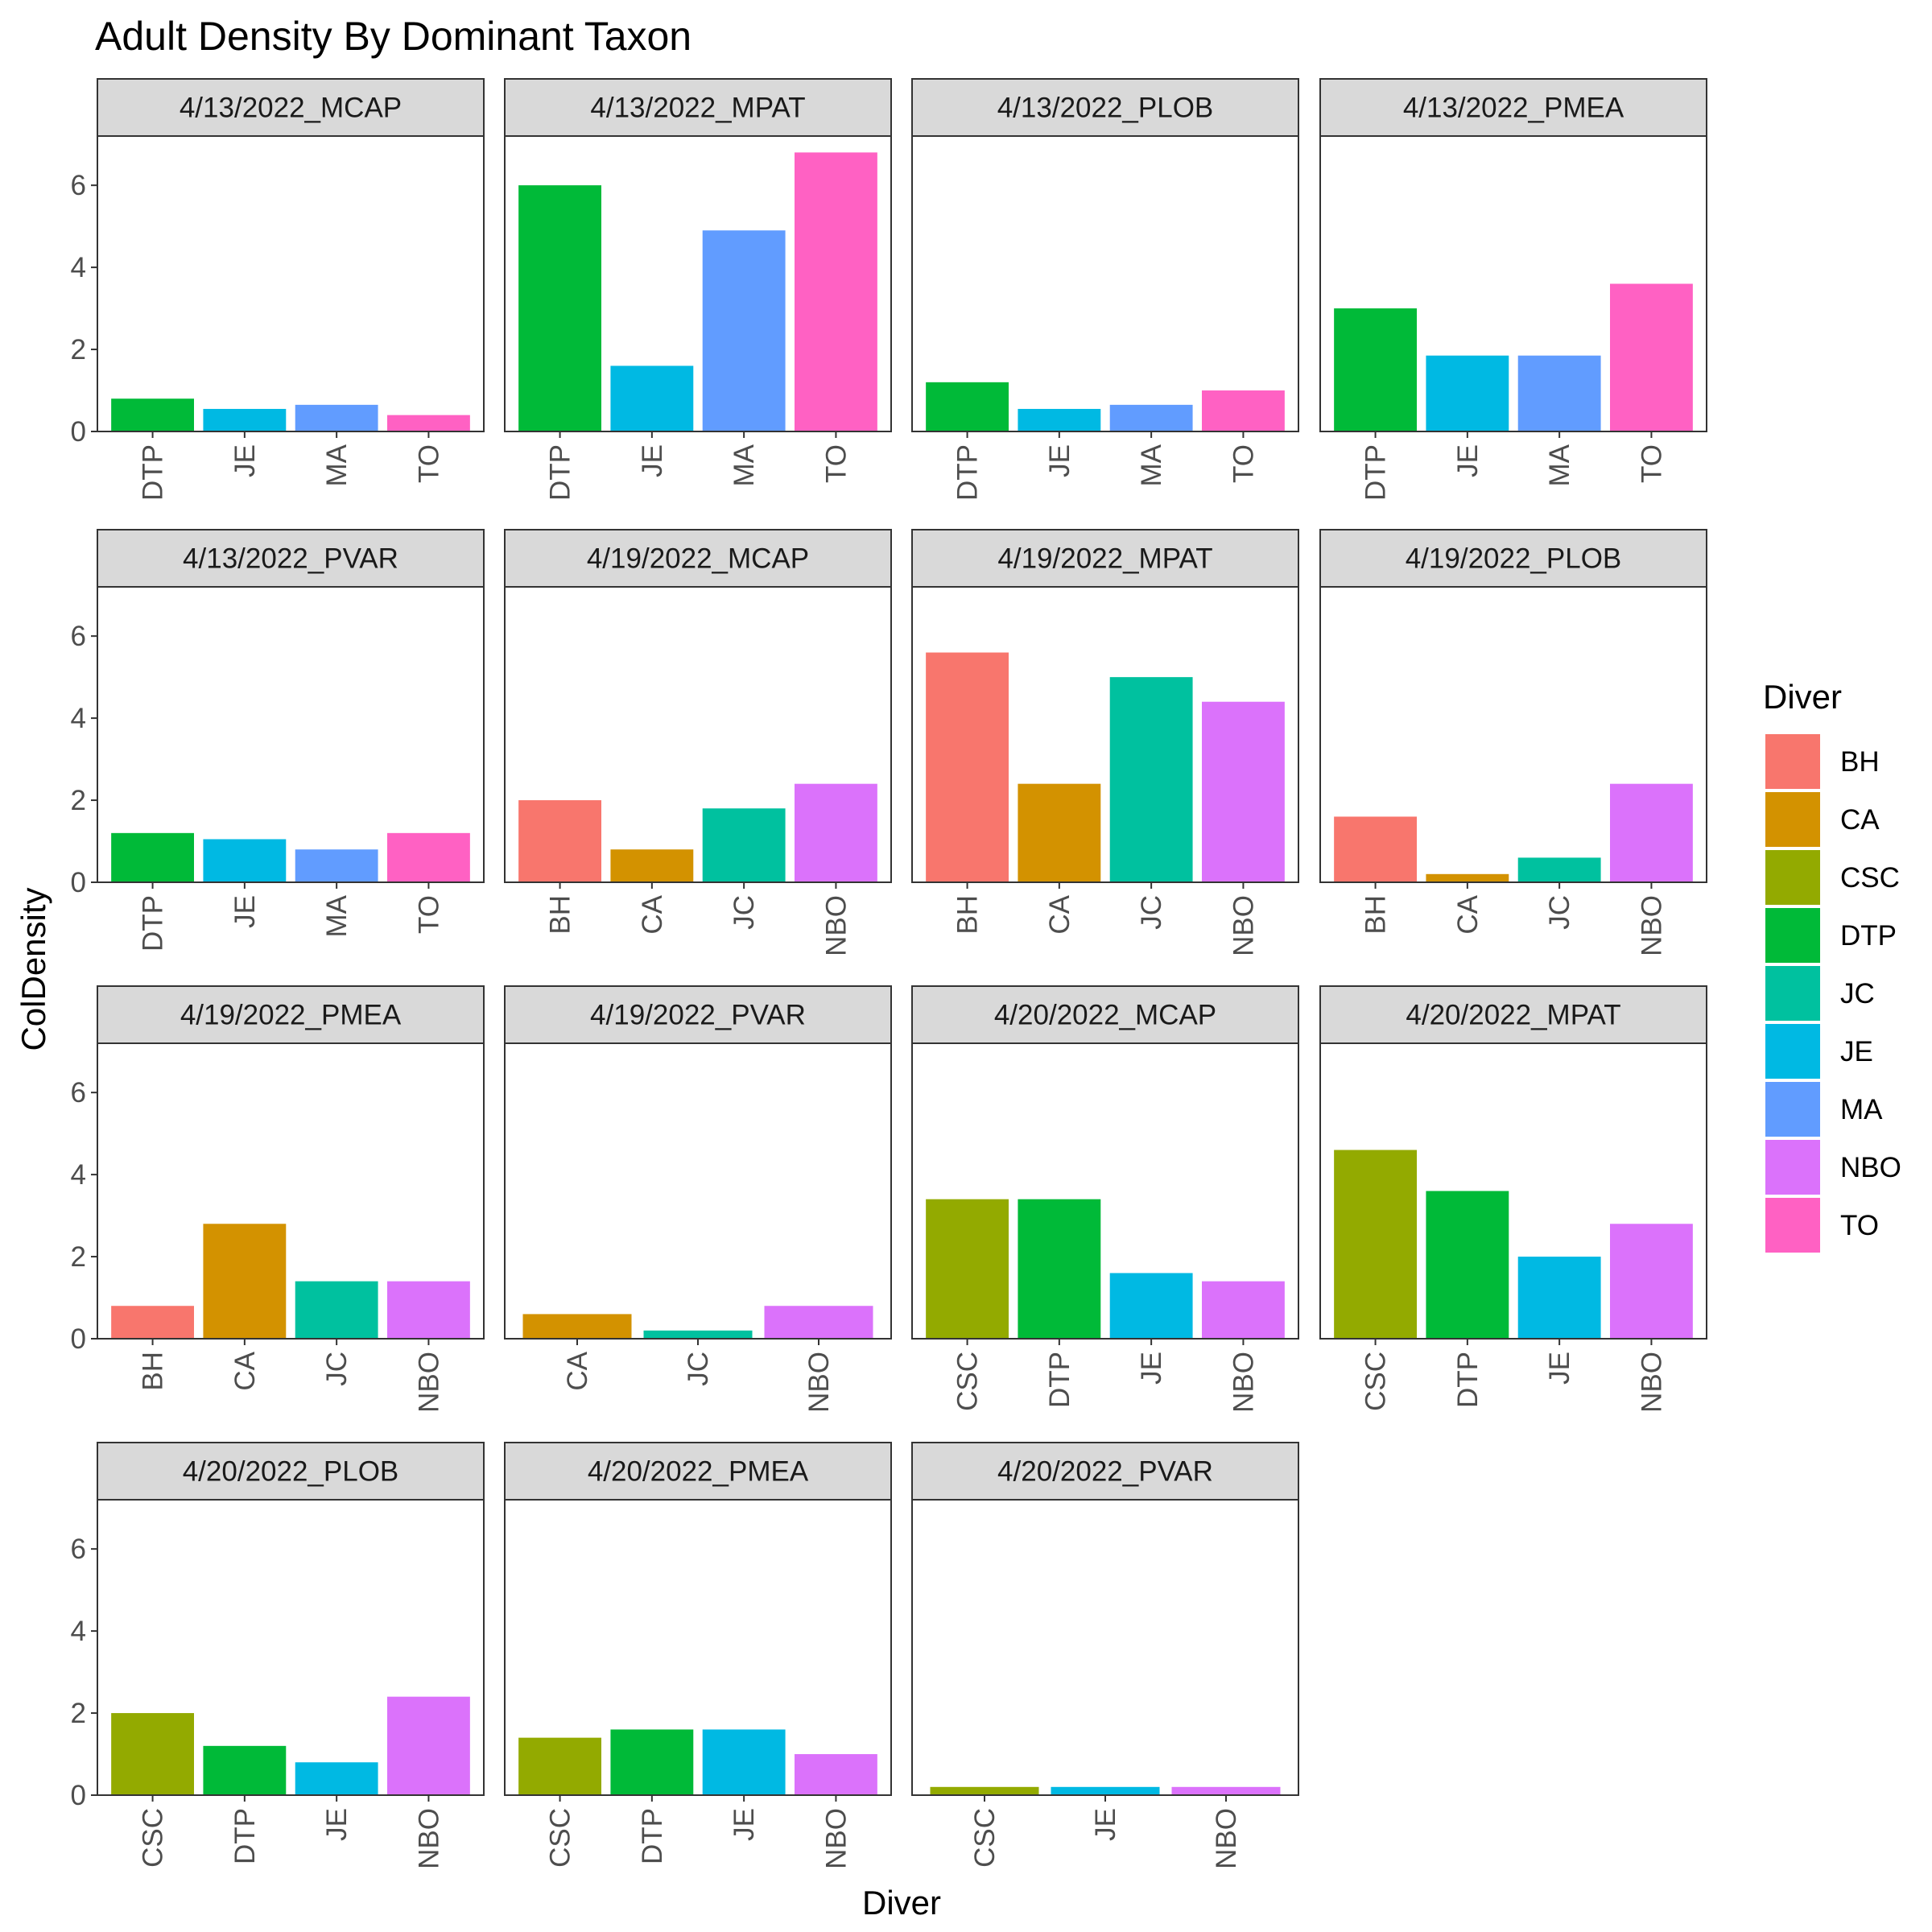 This screenshot has height=1932, width=1932. What do you see at coordinates (245, 1770) in the screenshot?
I see `bar-4-20-2022-plob-dtp` at bounding box center [245, 1770].